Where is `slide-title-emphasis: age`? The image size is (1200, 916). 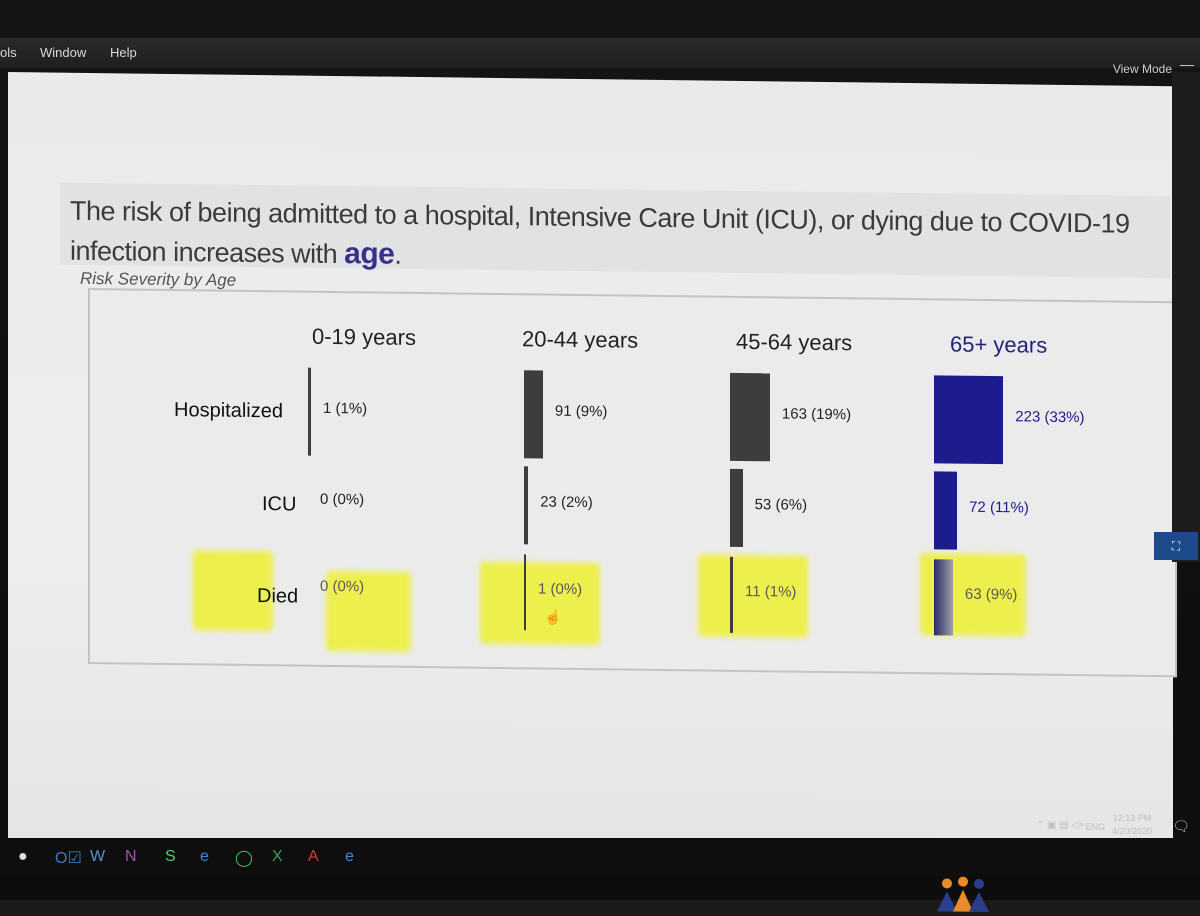 slide-title-emphasis: age is located at coordinates (369, 254).